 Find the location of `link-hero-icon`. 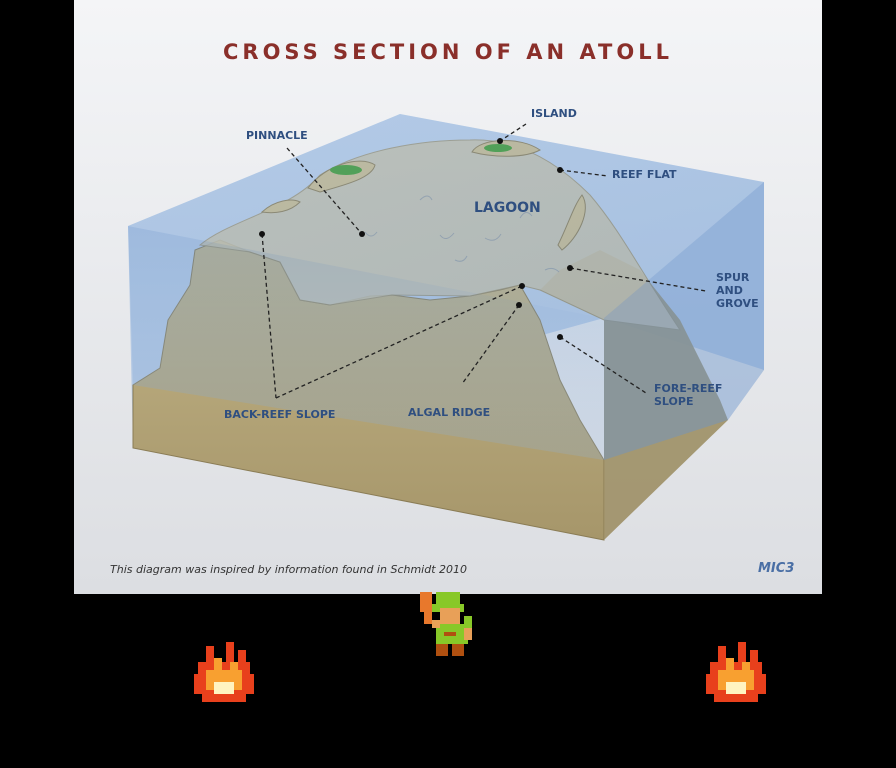

link-hero-icon is located at coordinates (446, 624).